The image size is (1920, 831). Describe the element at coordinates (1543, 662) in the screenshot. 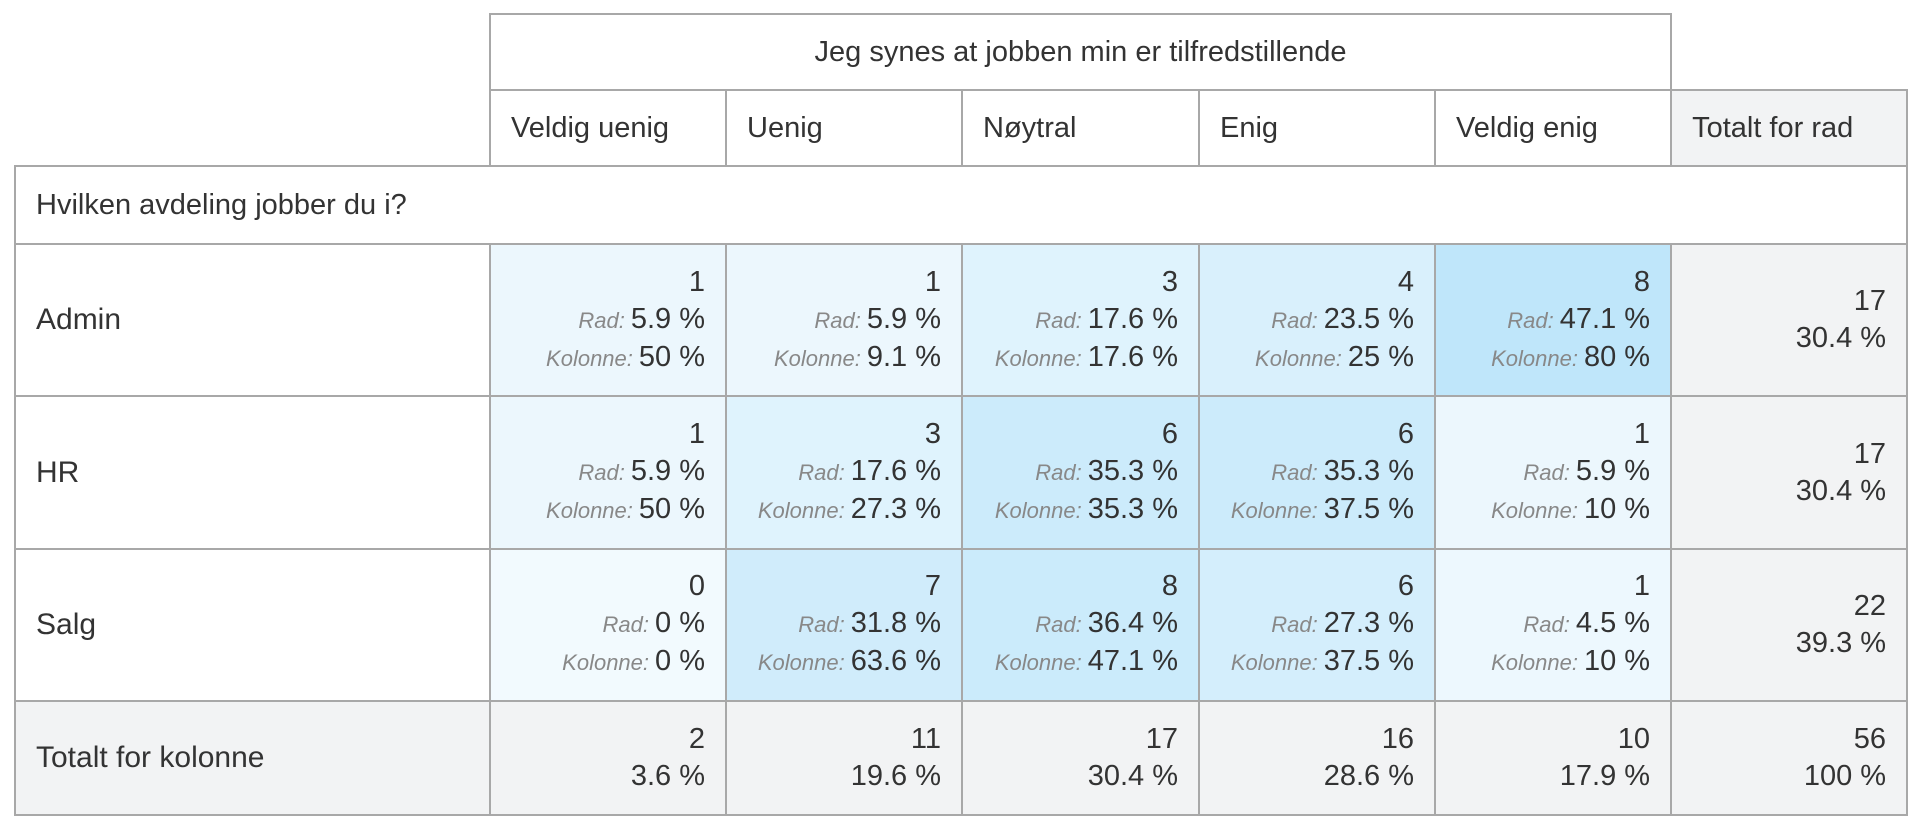

I see `cell-col-pct-line: Kolonne: 10 %` at that location.